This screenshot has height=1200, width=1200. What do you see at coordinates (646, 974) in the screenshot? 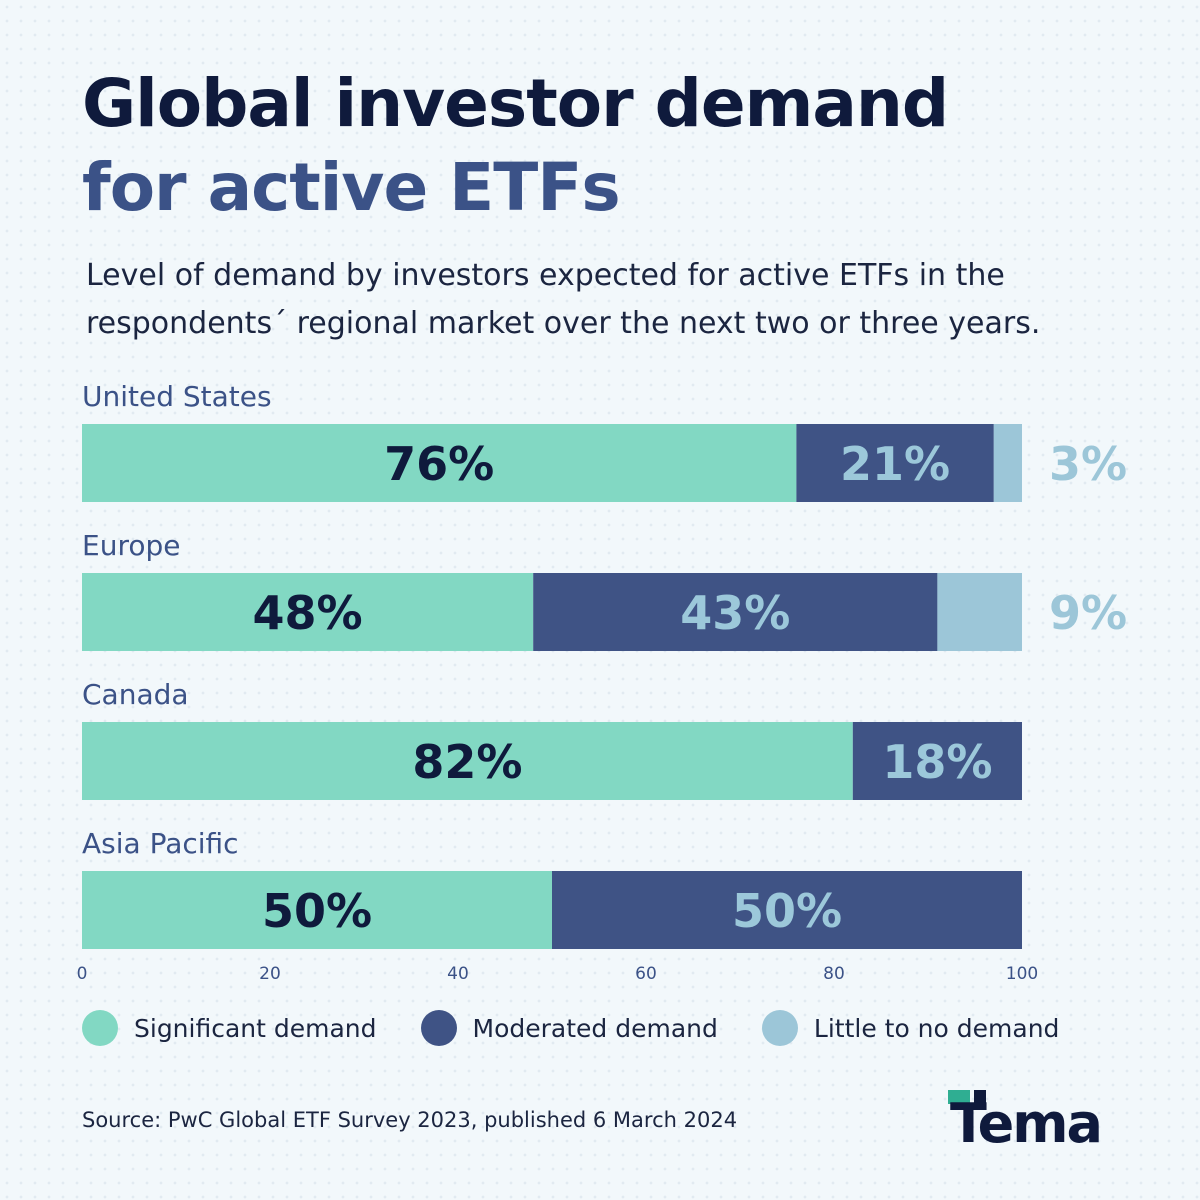
I see `x-tick-label-60: 60` at bounding box center [646, 974].